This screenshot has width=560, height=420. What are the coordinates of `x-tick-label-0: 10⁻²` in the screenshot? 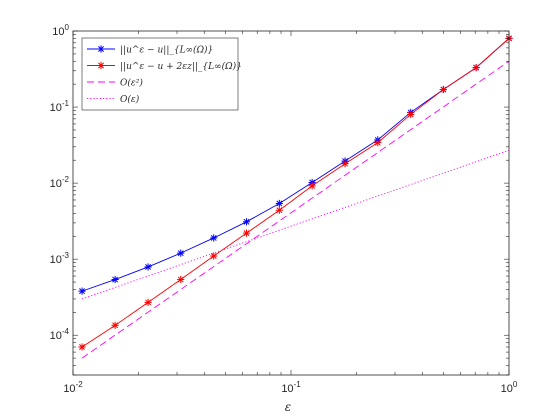 It's located at (73, 387).